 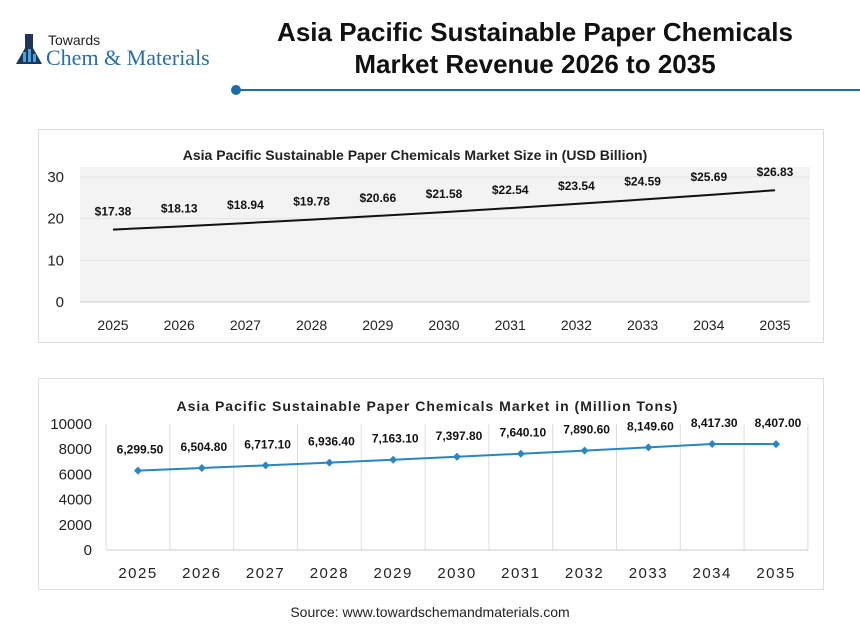 I want to click on y-tick-label: 10000, so click(x=71, y=424).